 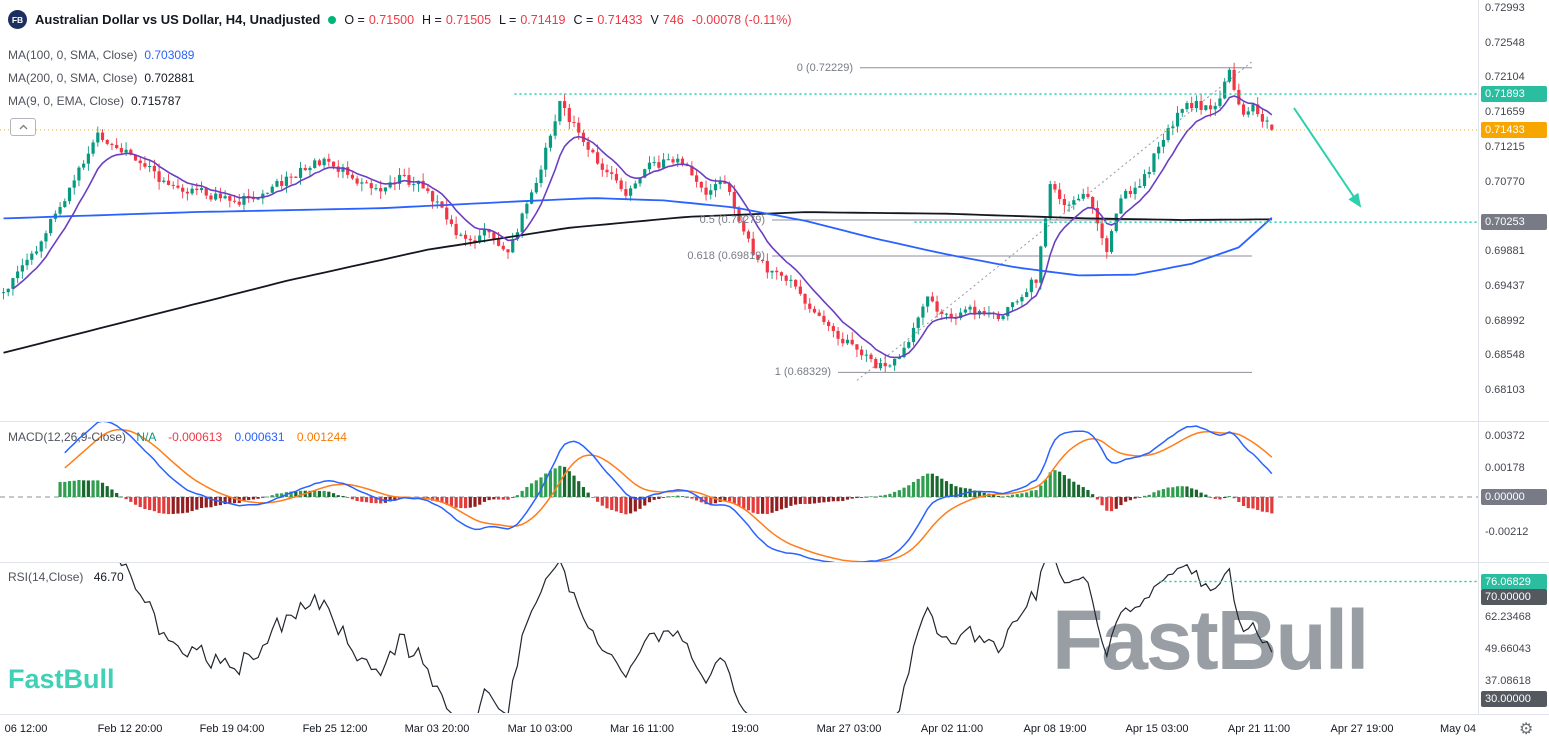 I want to click on ohlc-close: C = 0.71433, so click(x=608, y=20).